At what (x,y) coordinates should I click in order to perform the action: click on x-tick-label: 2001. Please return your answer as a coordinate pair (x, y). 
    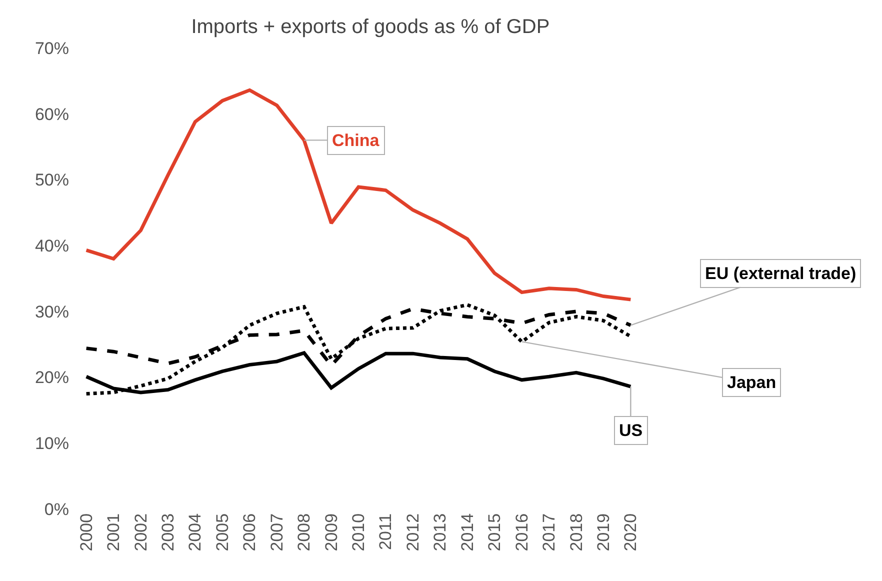
    Looking at the image, I should click on (114, 532).